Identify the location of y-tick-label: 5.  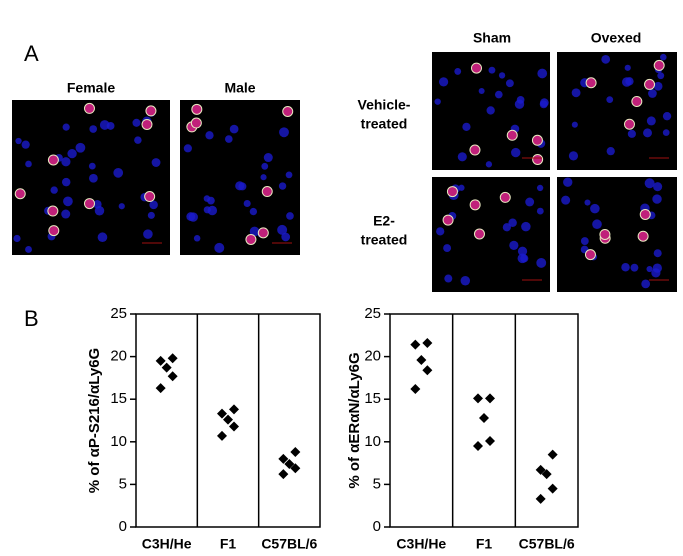
(377, 483).